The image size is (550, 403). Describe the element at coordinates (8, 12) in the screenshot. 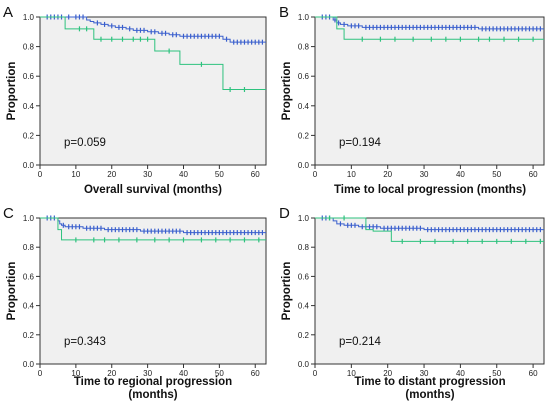

I see `panel-label: A` at that location.